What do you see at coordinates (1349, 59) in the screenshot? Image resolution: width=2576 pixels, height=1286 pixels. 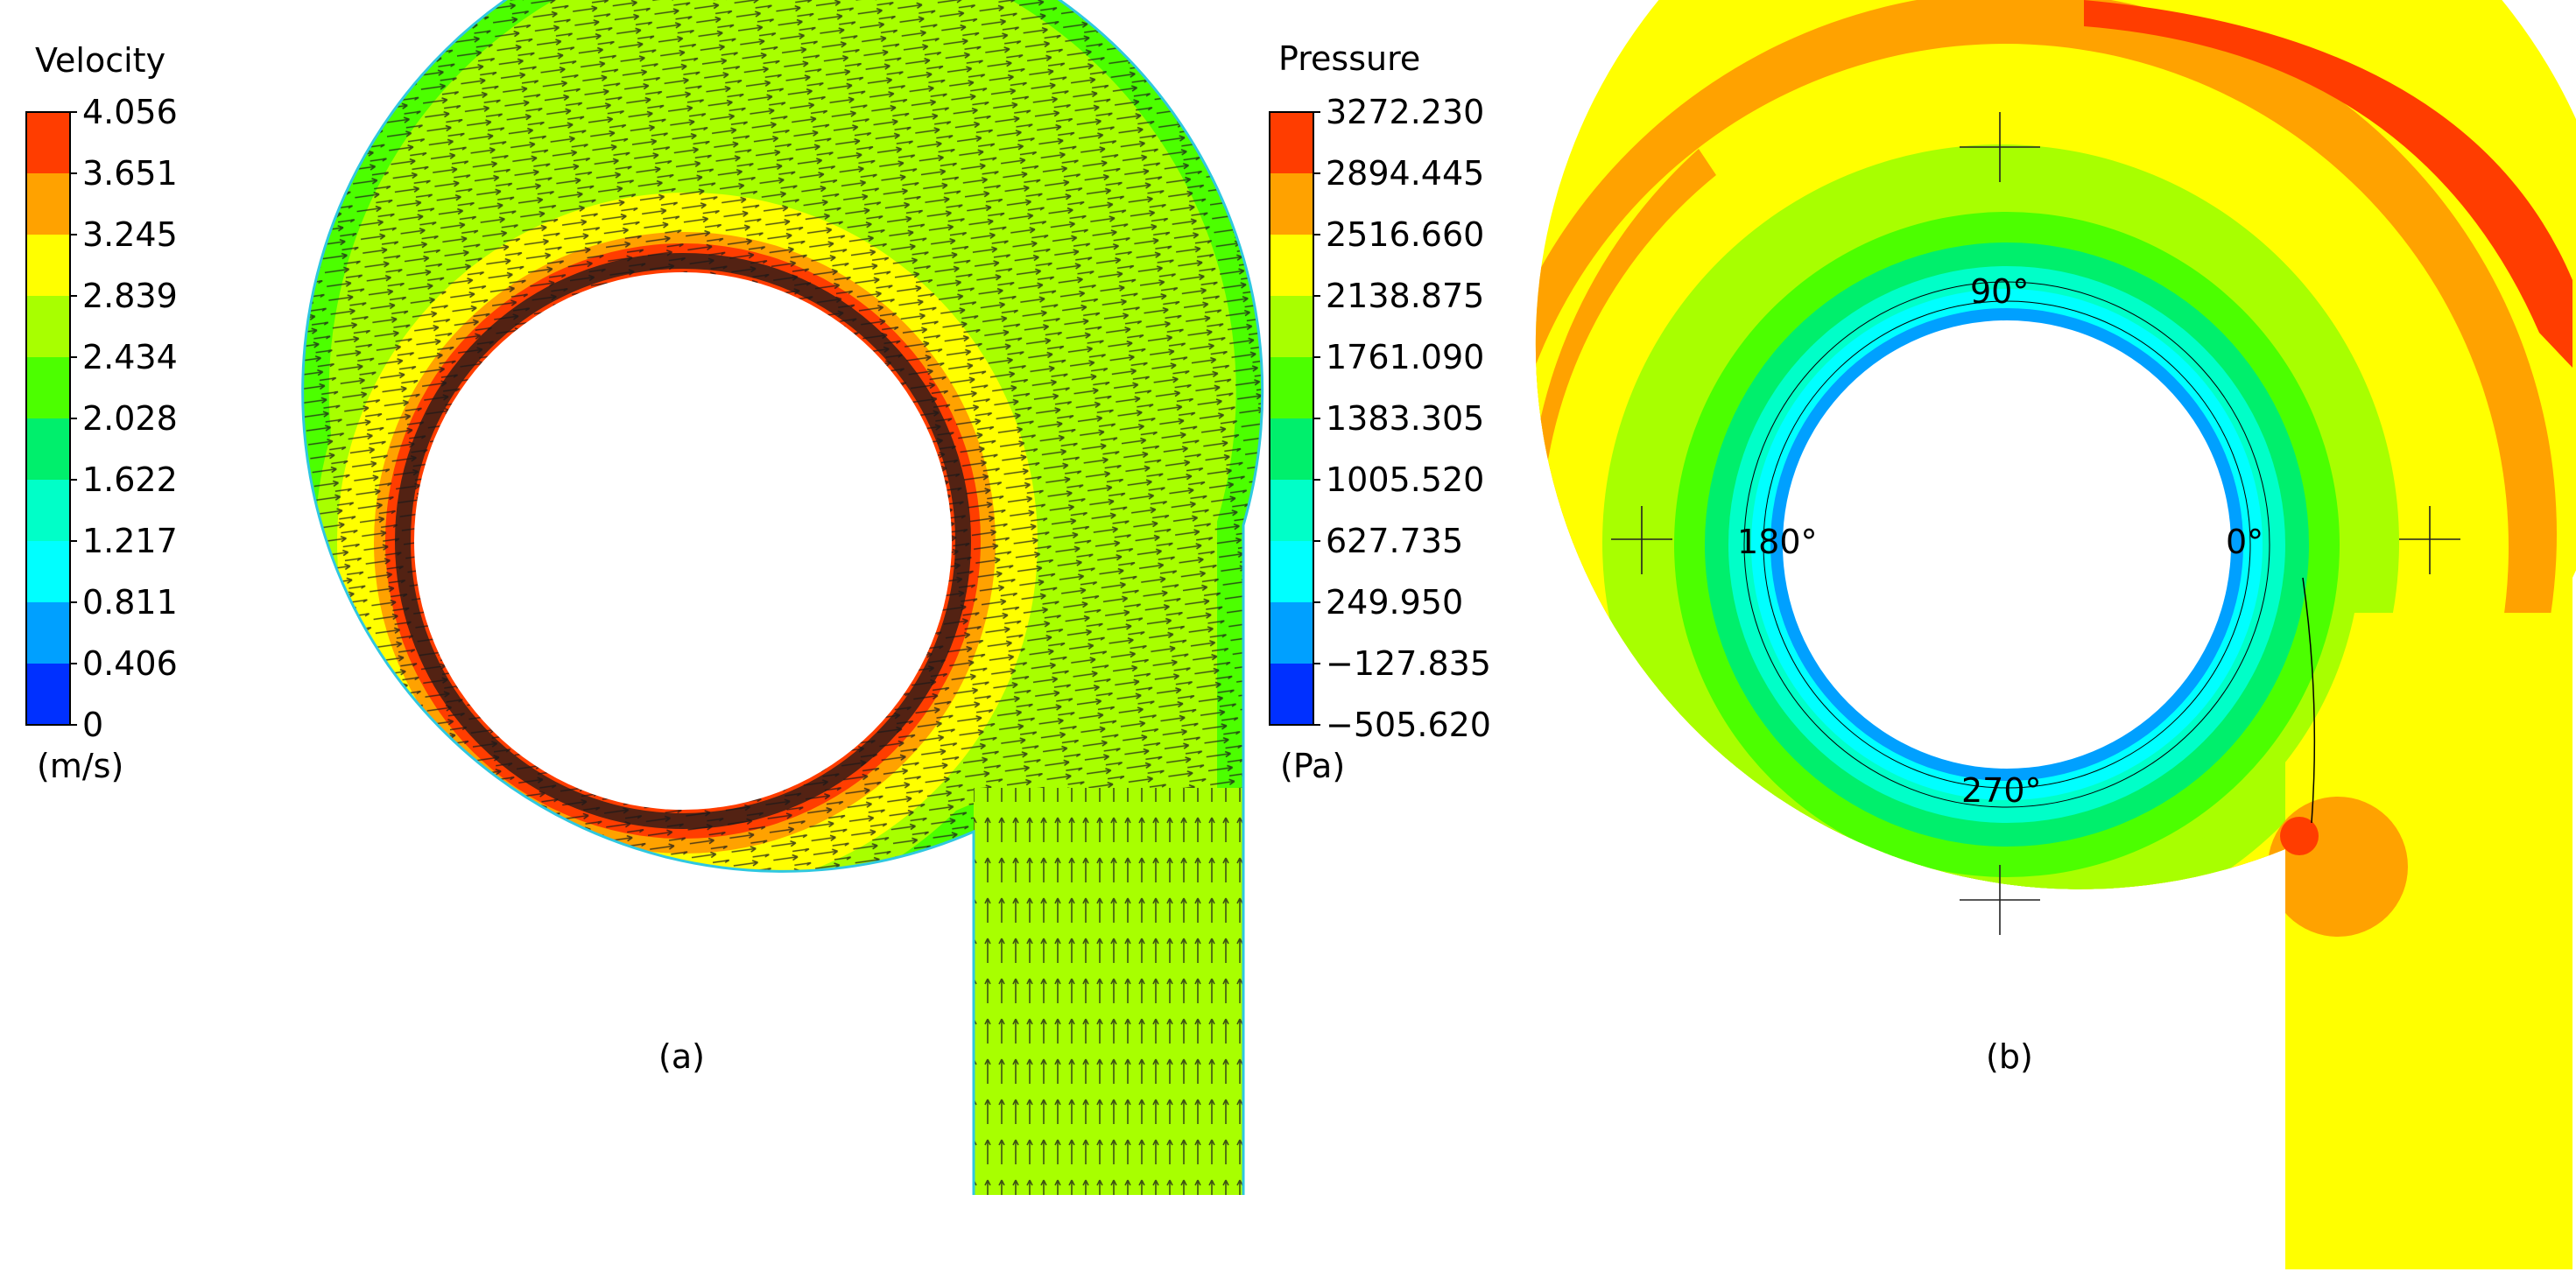 I see `pressure-legend-title: Pressure` at bounding box center [1349, 59].